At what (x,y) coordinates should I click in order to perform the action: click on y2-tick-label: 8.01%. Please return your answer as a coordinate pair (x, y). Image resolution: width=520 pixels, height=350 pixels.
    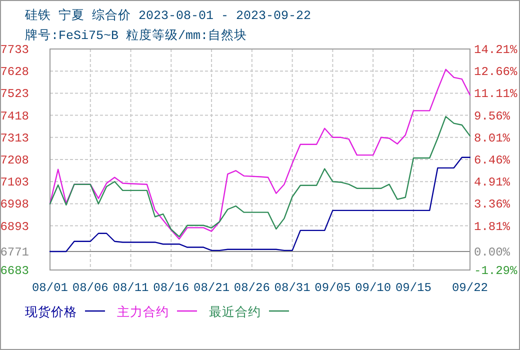
    Looking at the image, I should click on (492, 138).